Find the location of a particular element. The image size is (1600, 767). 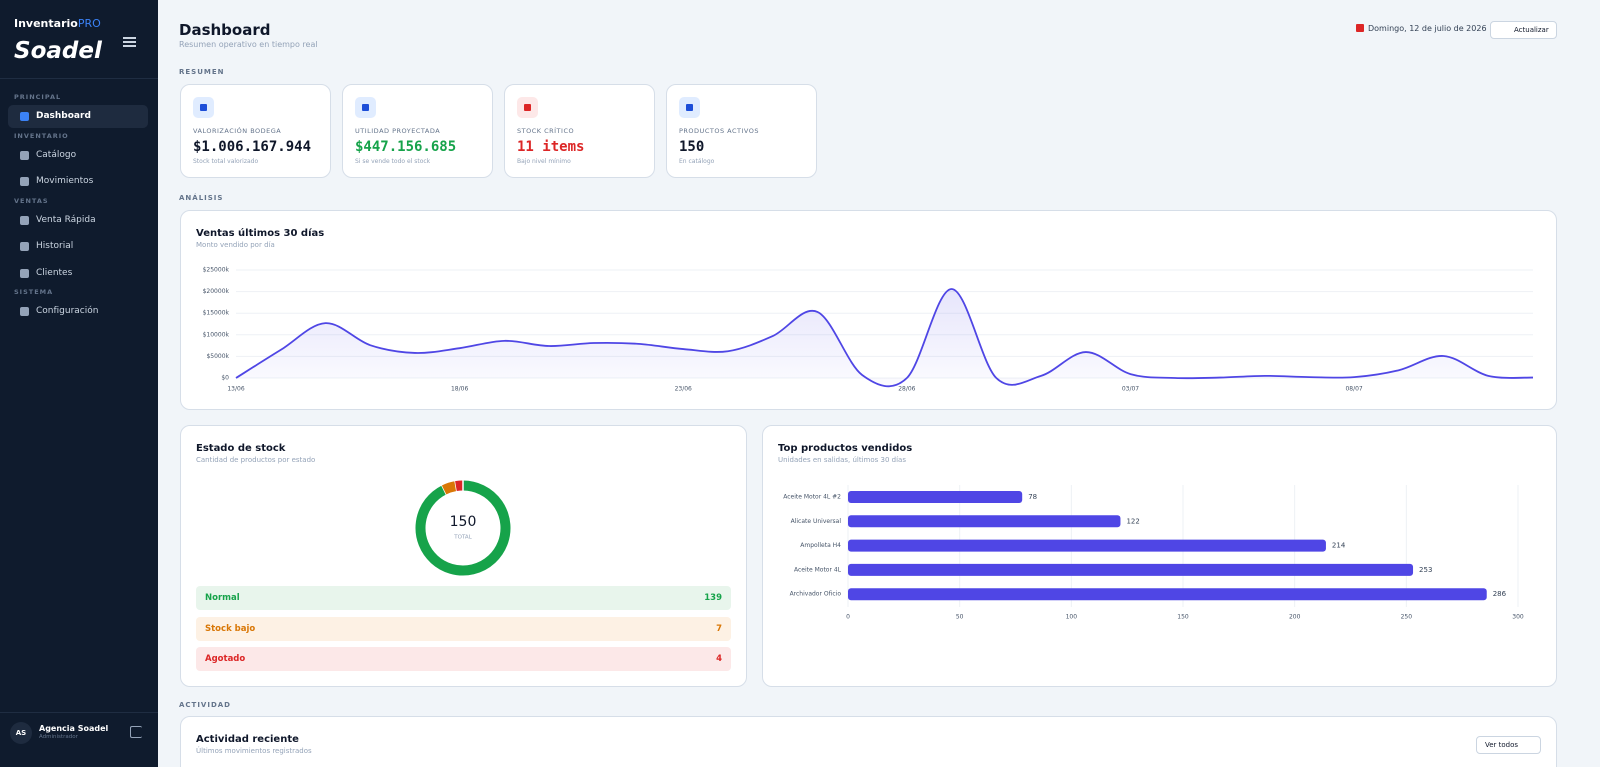

nav-section: INVENTARIO is located at coordinates (41, 135).